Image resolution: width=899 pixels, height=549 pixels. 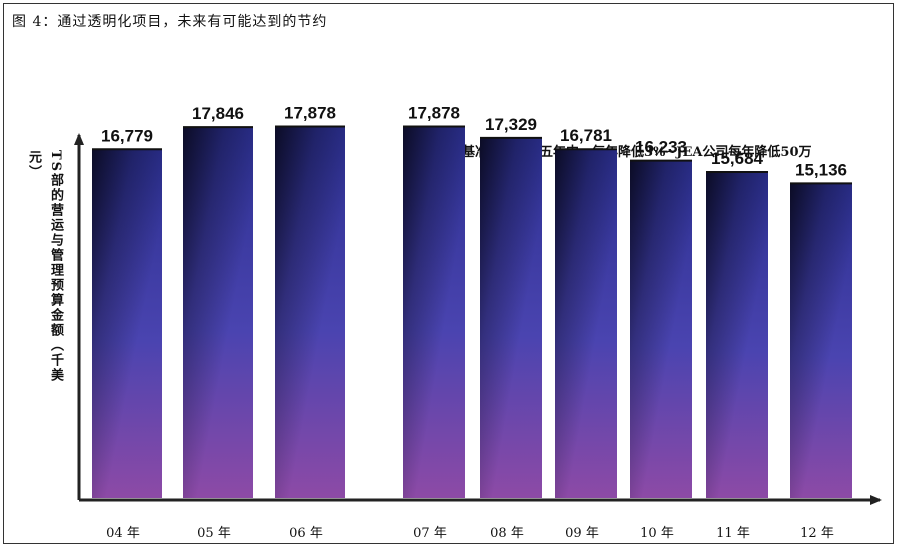 What do you see at coordinates (511, 124) in the screenshot?
I see `value-label-4: 17,329` at bounding box center [511, 124].